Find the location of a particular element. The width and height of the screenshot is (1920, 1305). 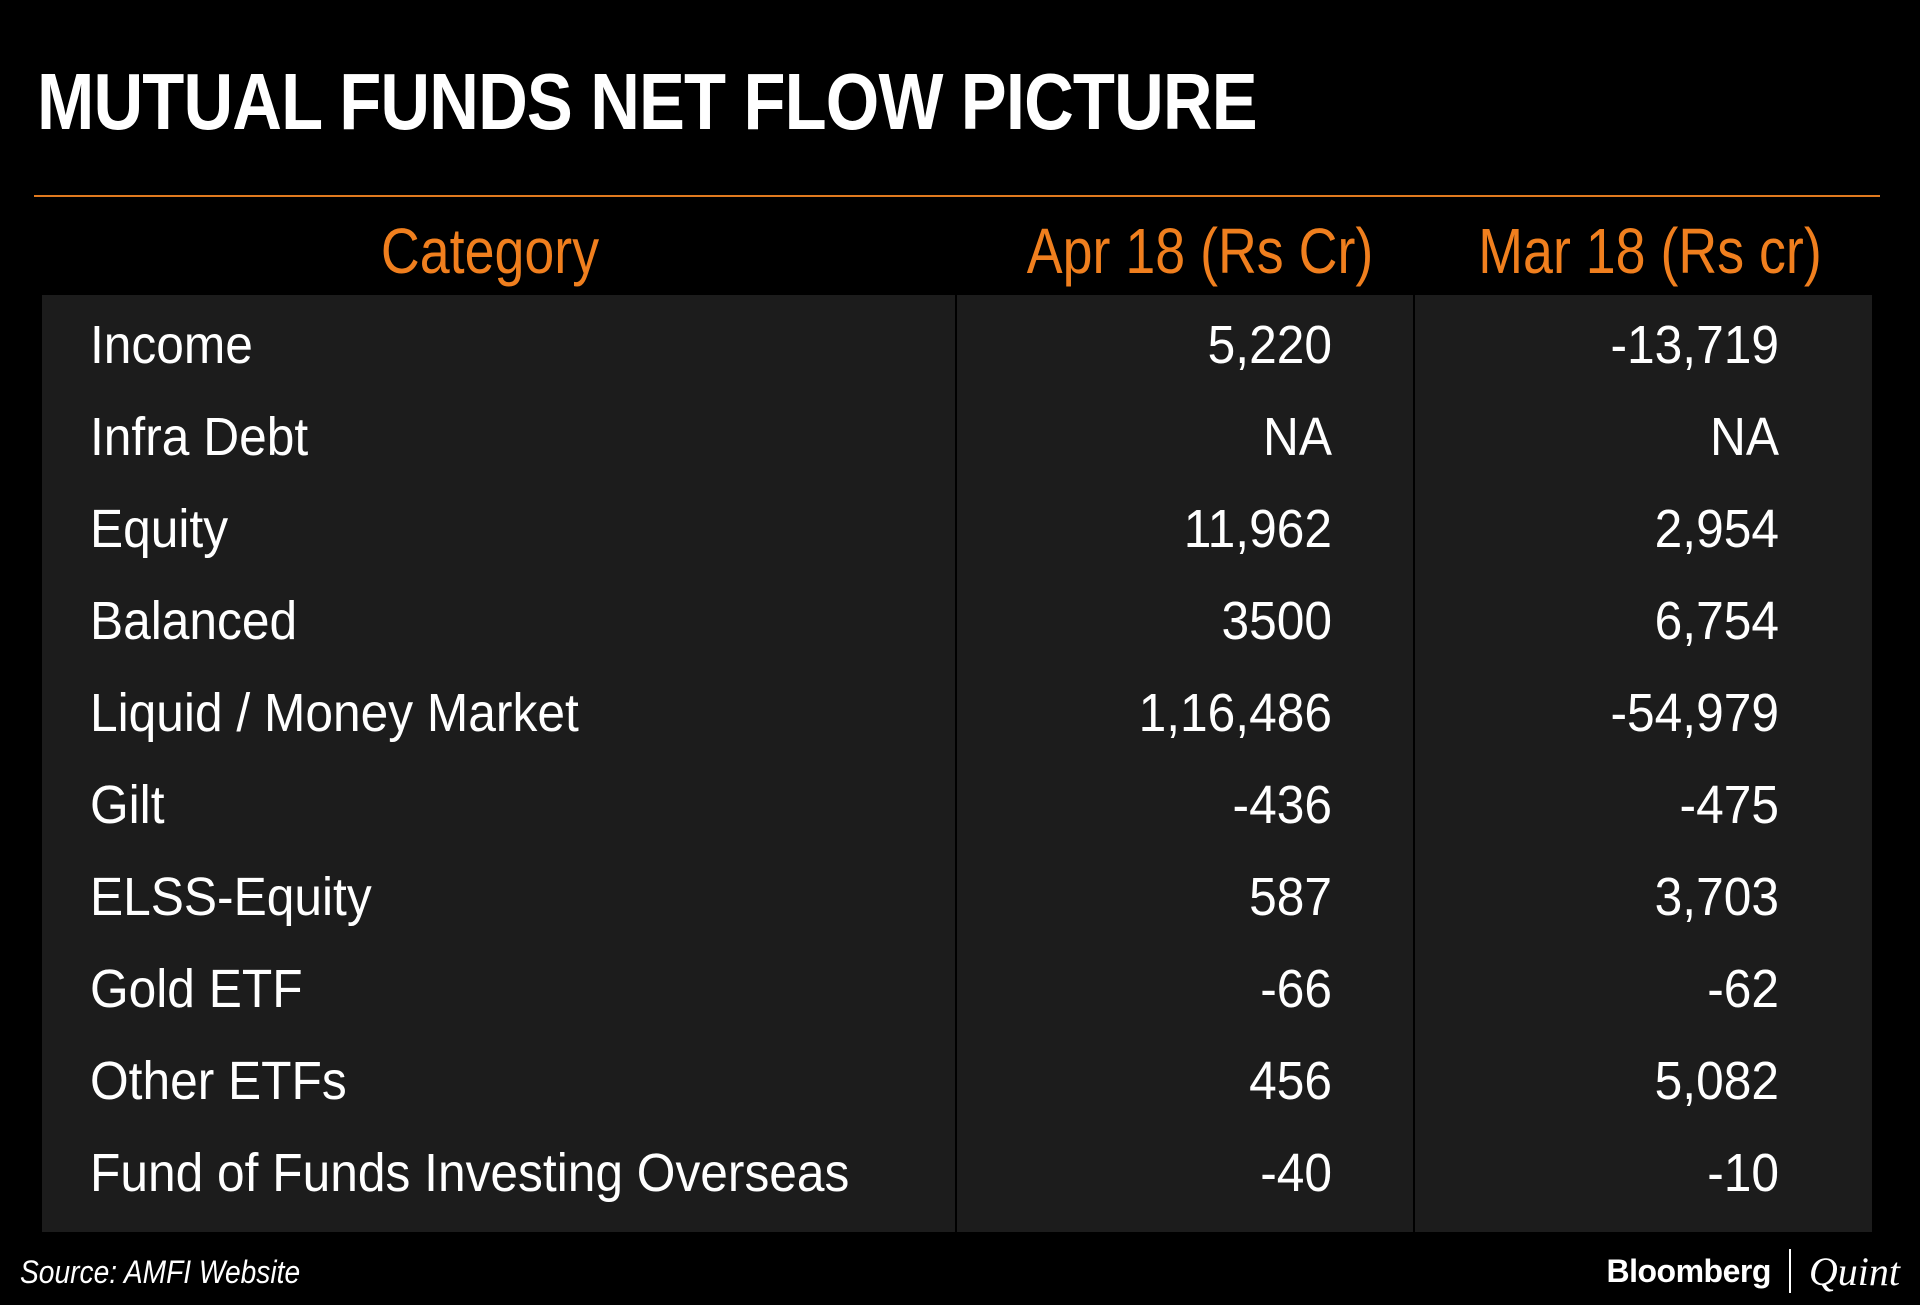

table-row: Gilt -436 -475 is located at coordinates (957, 805).